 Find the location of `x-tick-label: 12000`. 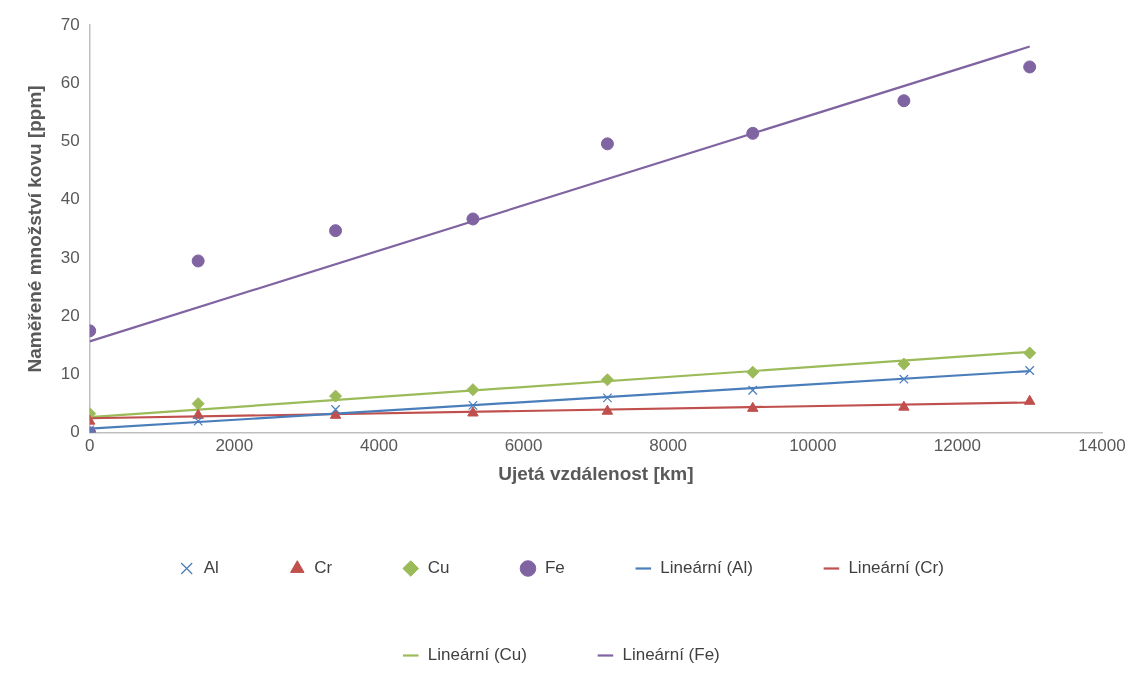

x-tick-label: 12000 is located at coordinates (957, 445).